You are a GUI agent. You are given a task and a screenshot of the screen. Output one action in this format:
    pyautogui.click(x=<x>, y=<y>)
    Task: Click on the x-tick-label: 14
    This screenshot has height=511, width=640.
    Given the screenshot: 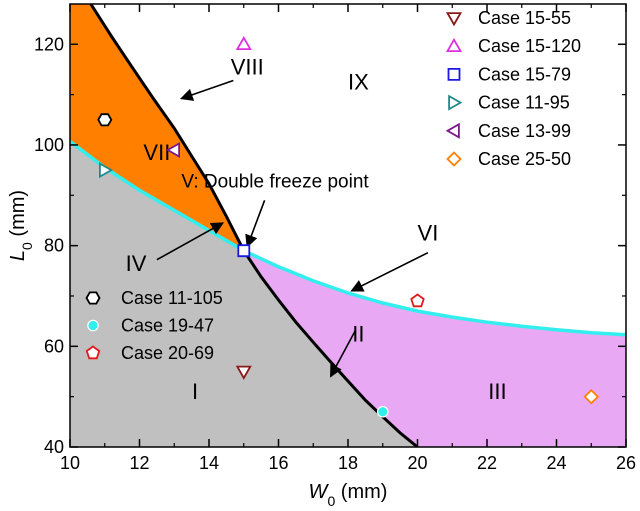 What is the action you would take?
    pyautogui.click(x=209, y=463)
    